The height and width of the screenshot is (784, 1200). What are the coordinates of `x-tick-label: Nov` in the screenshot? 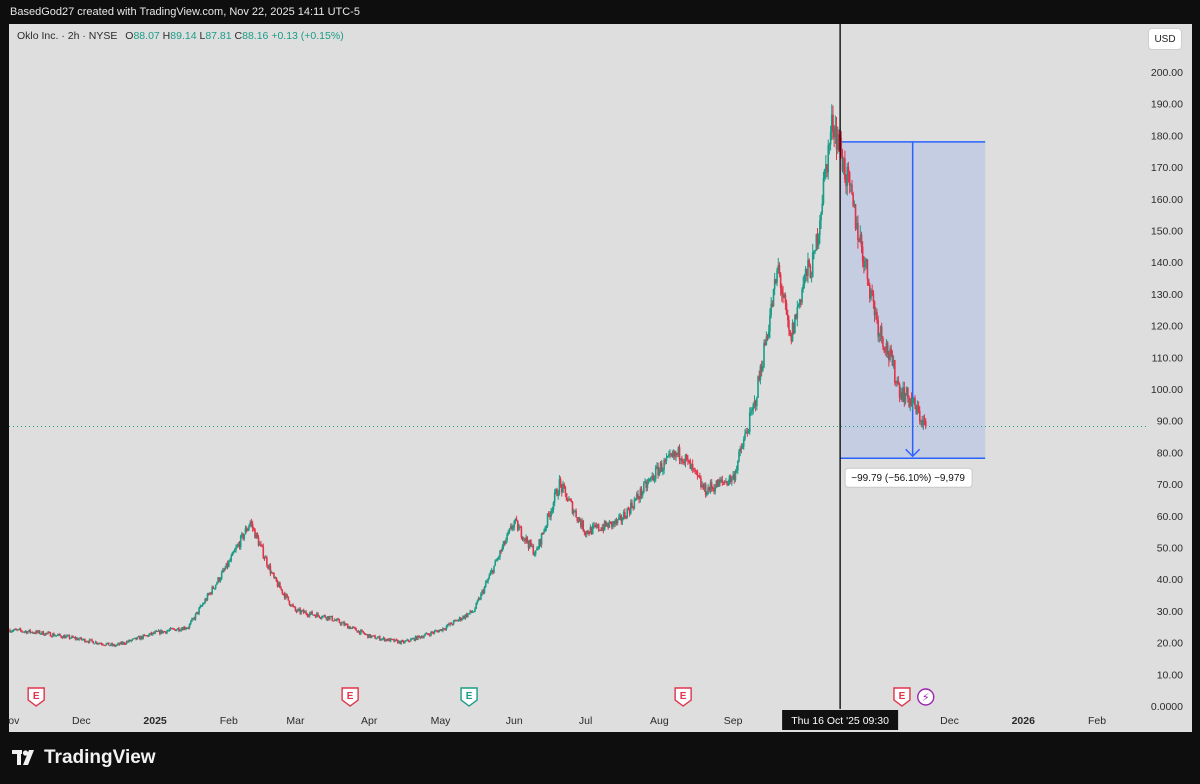 It's located at (14, 721).